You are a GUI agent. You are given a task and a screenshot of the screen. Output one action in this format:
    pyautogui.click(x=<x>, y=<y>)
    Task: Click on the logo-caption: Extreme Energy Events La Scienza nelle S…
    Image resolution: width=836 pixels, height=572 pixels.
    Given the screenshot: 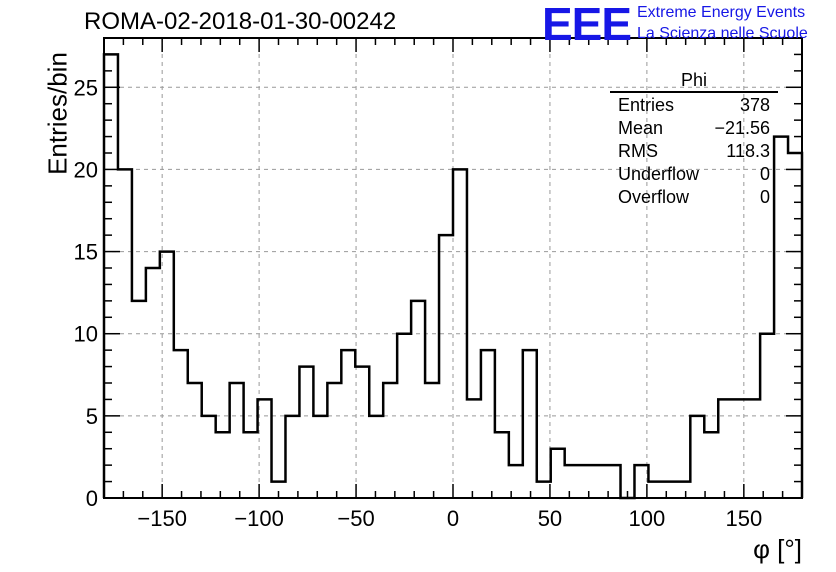 What is the action you would take?
    pyautogui.click(x=722, y=23)
    